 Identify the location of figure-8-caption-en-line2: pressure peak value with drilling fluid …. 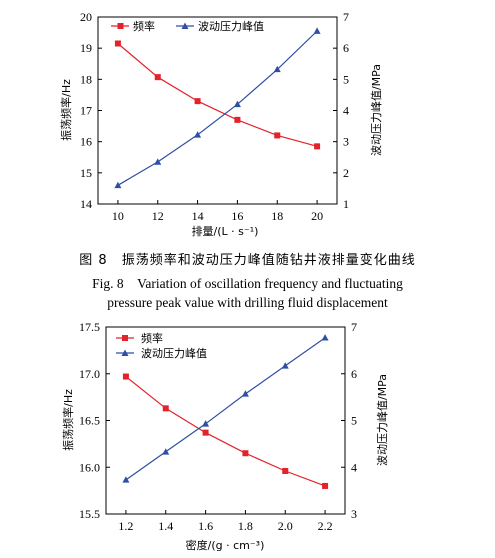
(247, 302).